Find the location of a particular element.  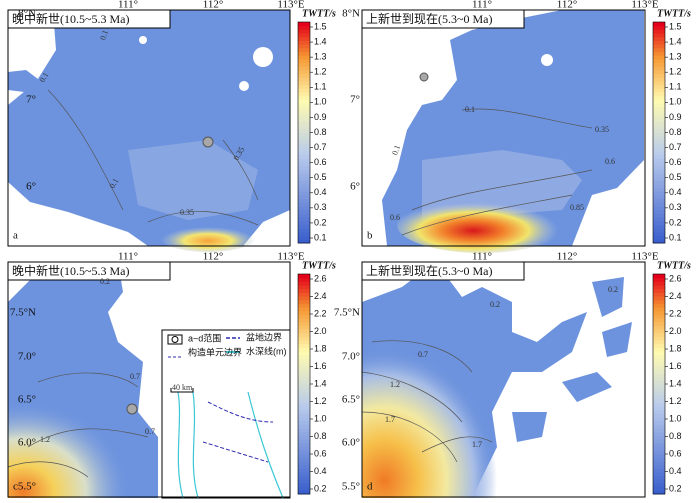

panel-label: b is located at coordinates (370, 236).